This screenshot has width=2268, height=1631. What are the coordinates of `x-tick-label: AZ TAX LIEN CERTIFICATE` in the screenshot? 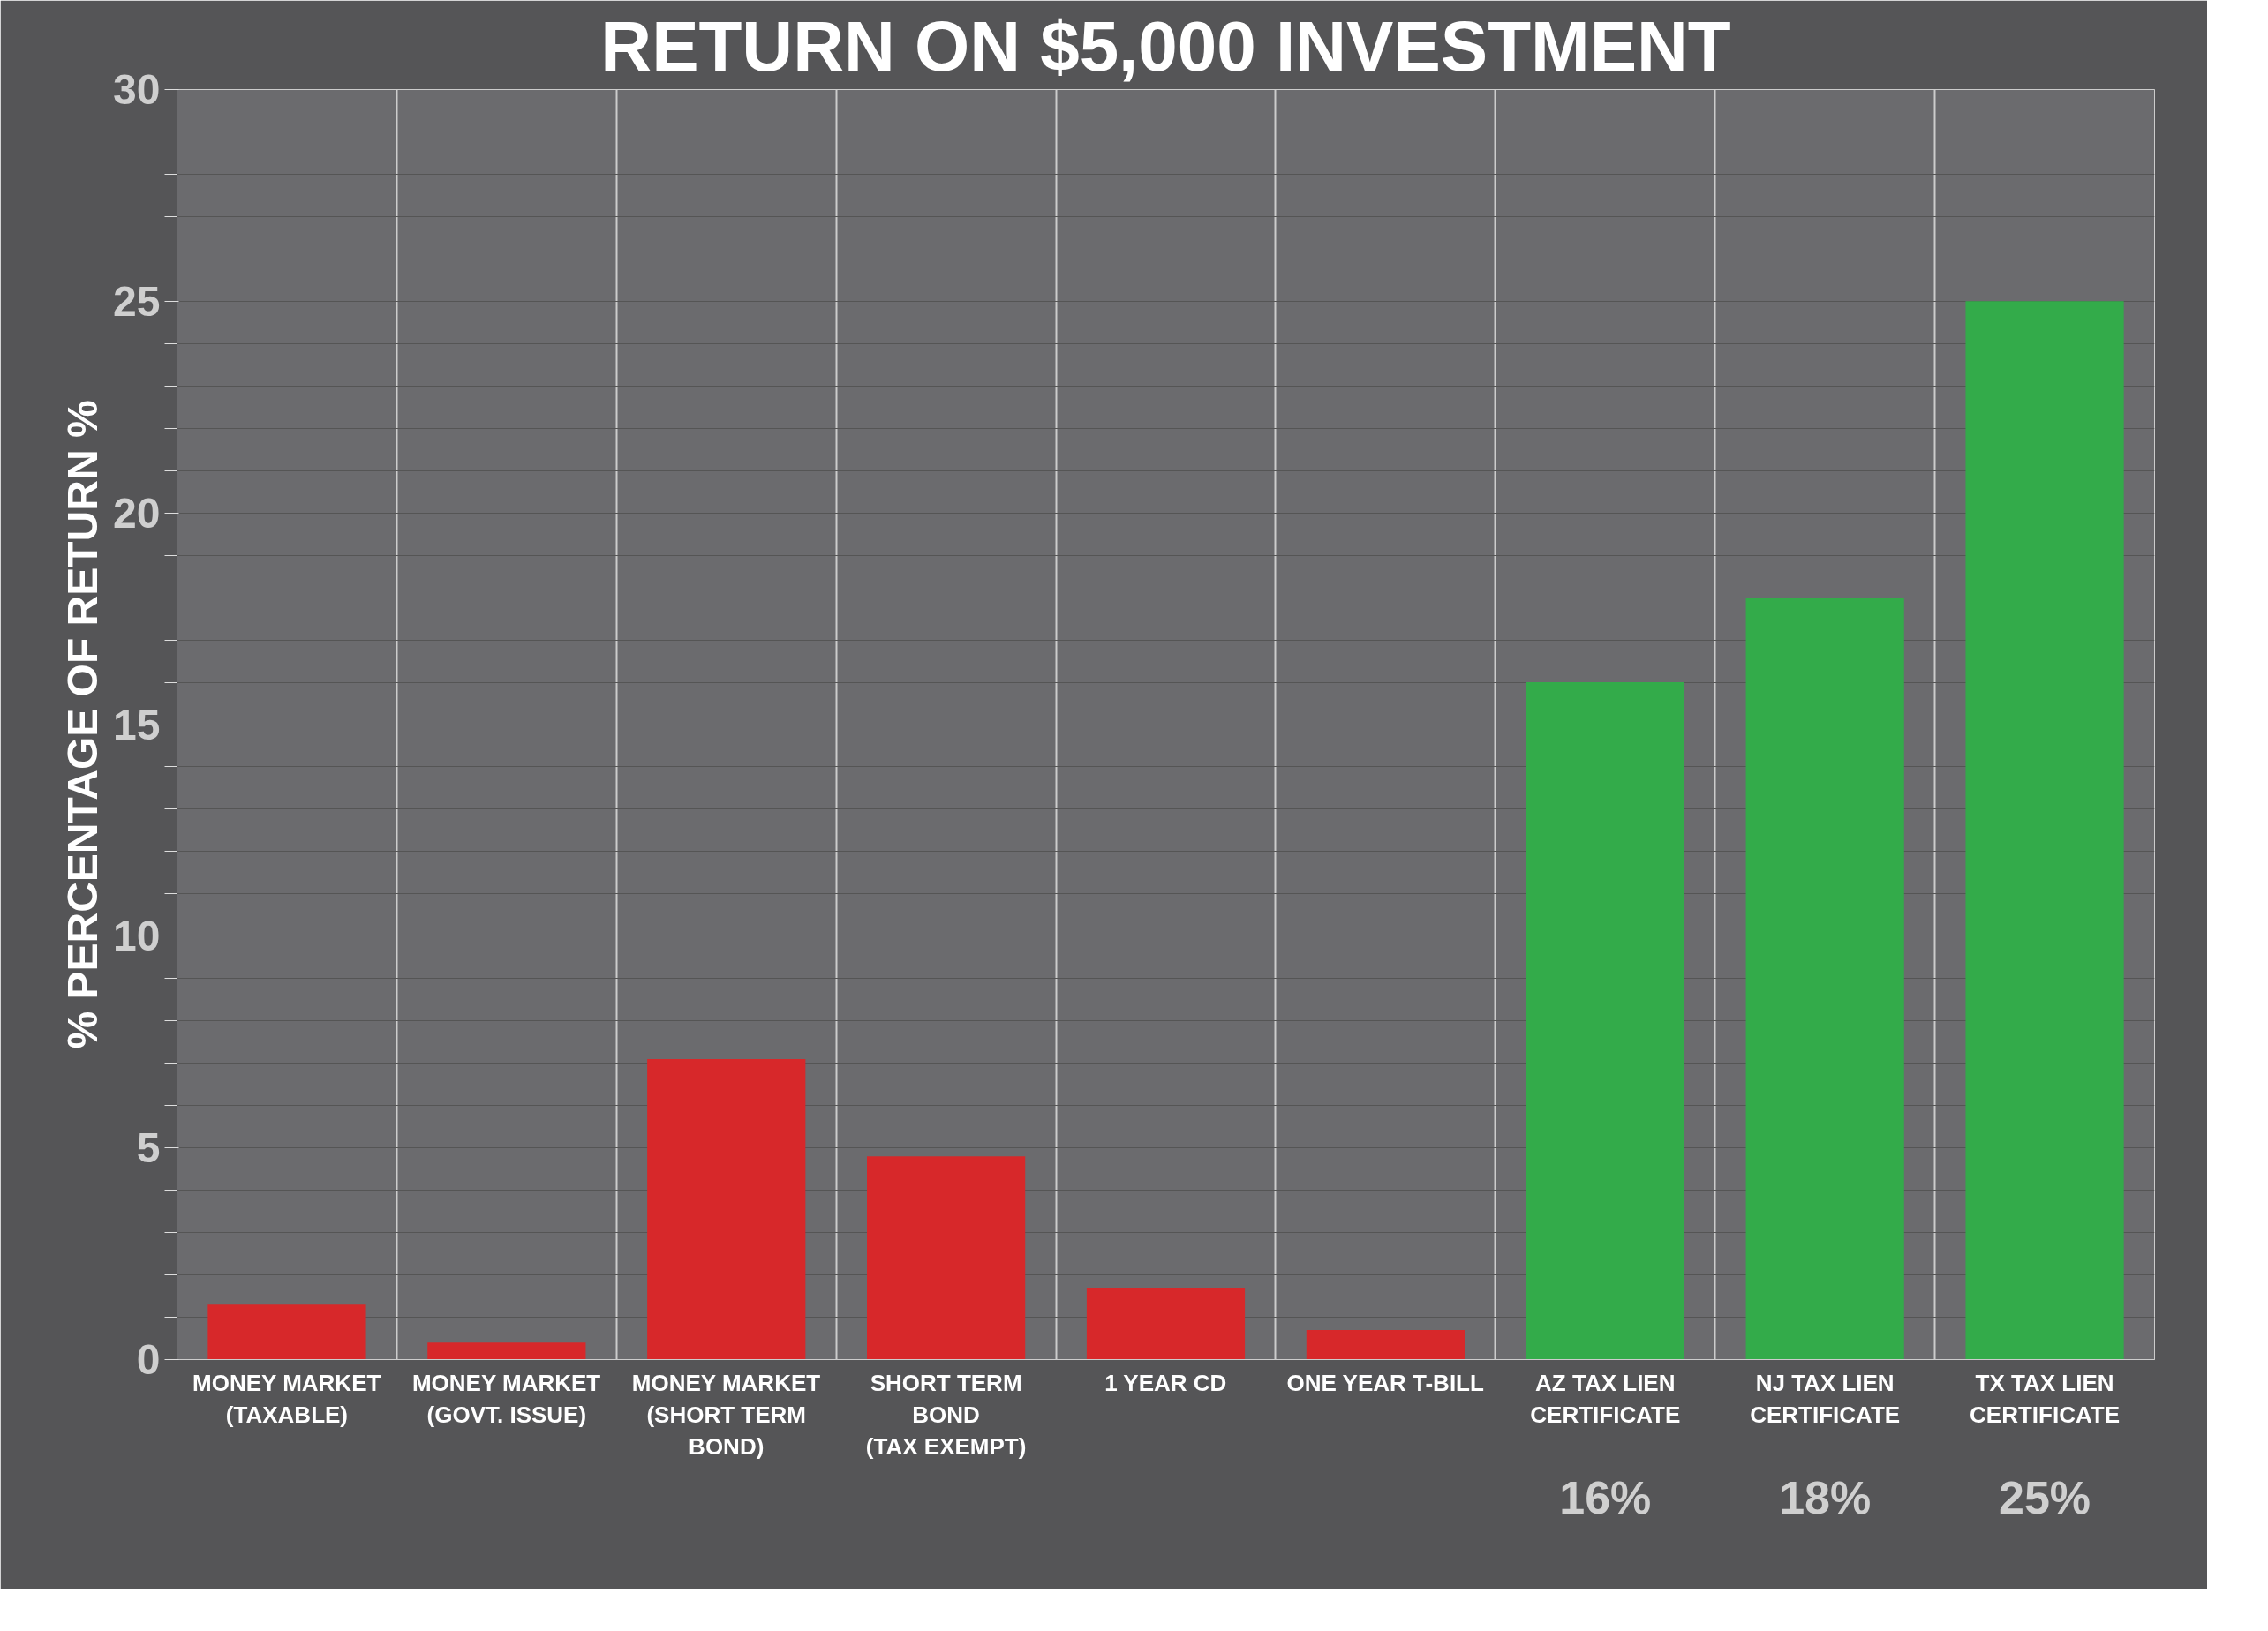 It's located at (1605, 1398).